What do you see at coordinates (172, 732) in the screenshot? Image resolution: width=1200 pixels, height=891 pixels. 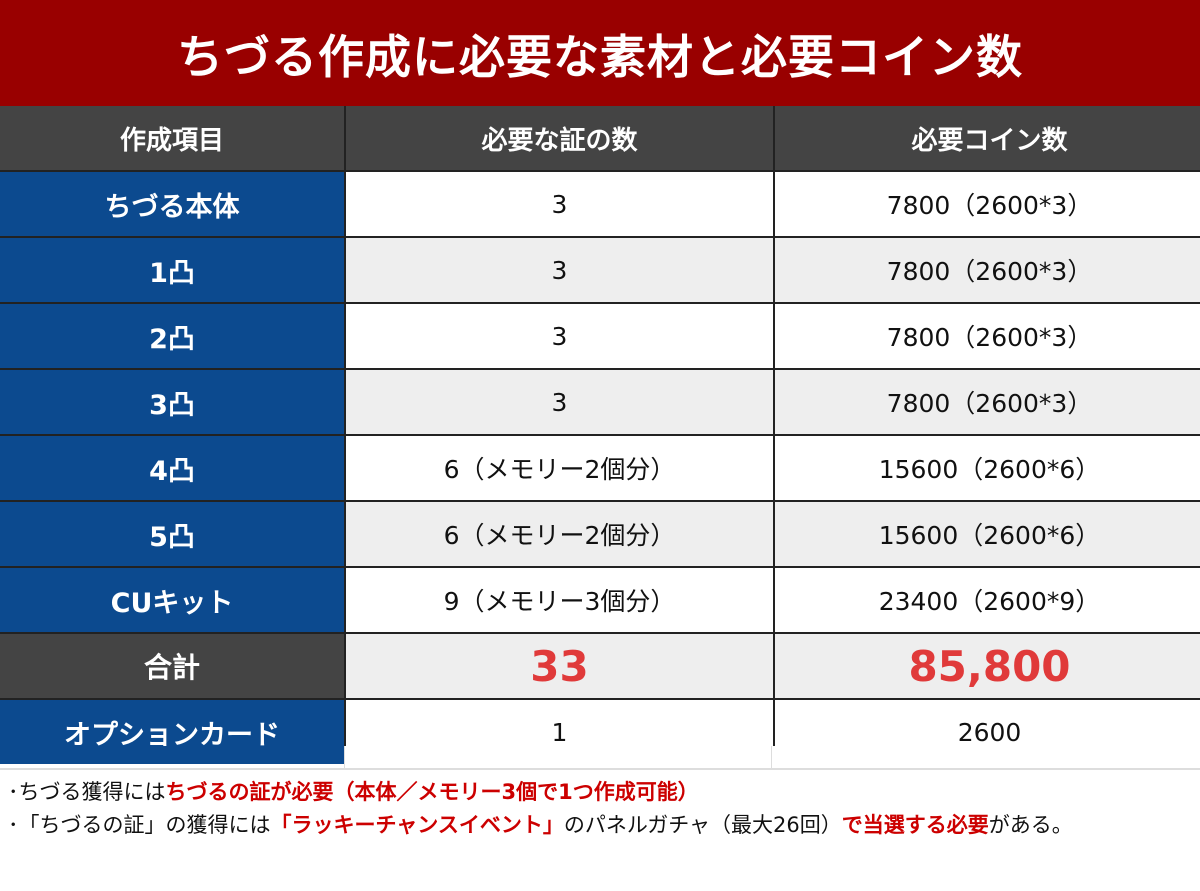 I see `option-label: オプションカード` at bounding box center [172, 732].